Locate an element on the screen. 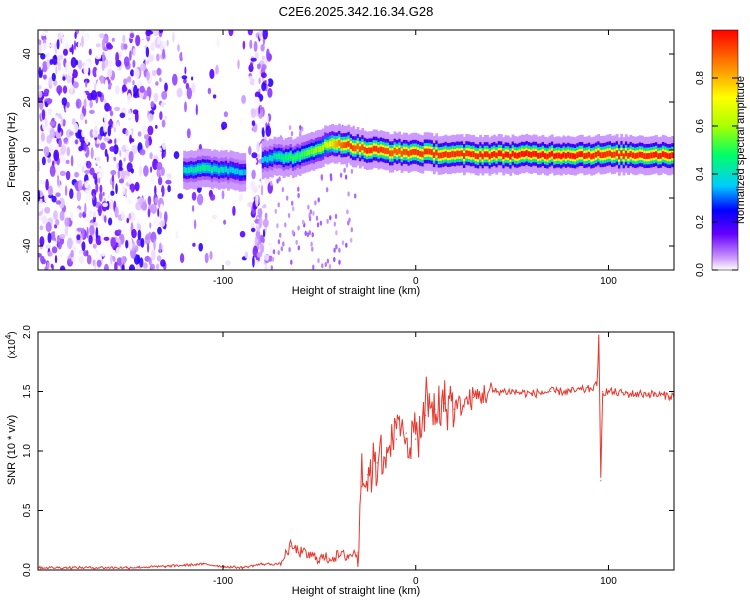 The width and height of the screenshot is (750, 600). colorbar-tick-label: 0.4 is located at coordinates (700, 174).